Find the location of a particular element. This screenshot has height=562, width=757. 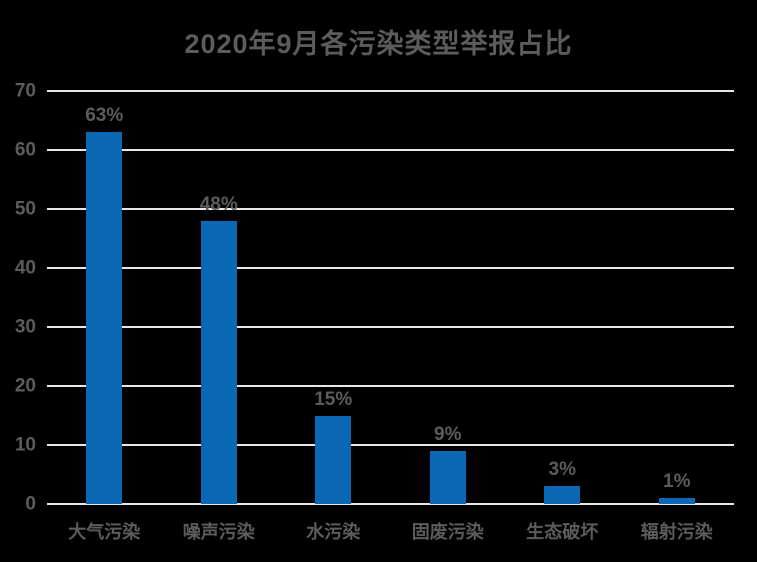

y-tick-label: 40 is located at coordinates (25, 268).